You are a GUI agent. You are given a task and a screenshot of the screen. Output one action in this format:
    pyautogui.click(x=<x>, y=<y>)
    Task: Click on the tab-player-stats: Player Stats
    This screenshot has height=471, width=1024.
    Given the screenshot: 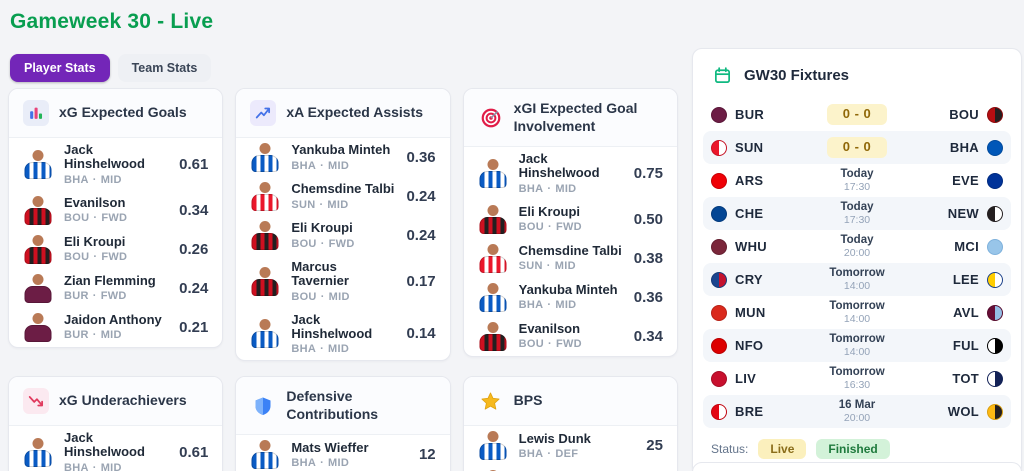 What is the action you would take?
    pyautogui.click(x=60, y=68)
    